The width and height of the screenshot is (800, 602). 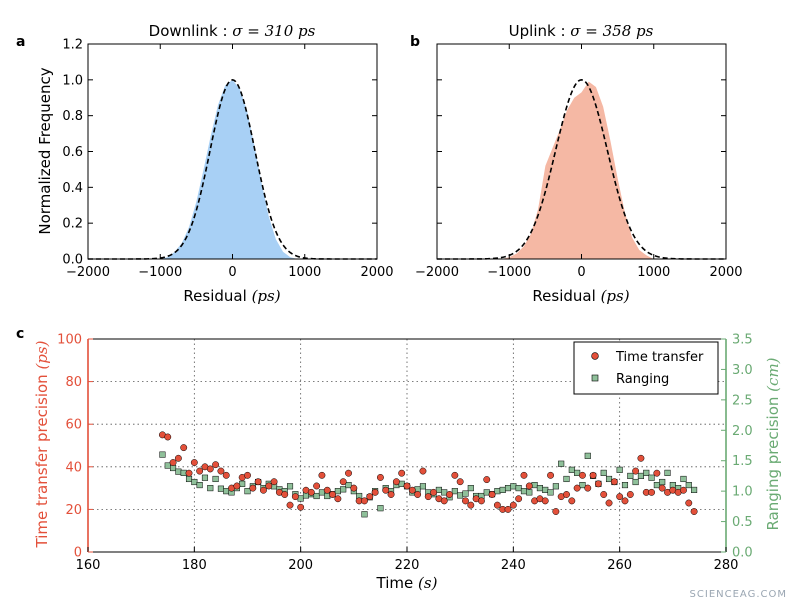 What do you see at coordinates (69, 340) in the screenshot?
I see `panel-c-ytick-left-label: 100` at bounding box center [69, 340].